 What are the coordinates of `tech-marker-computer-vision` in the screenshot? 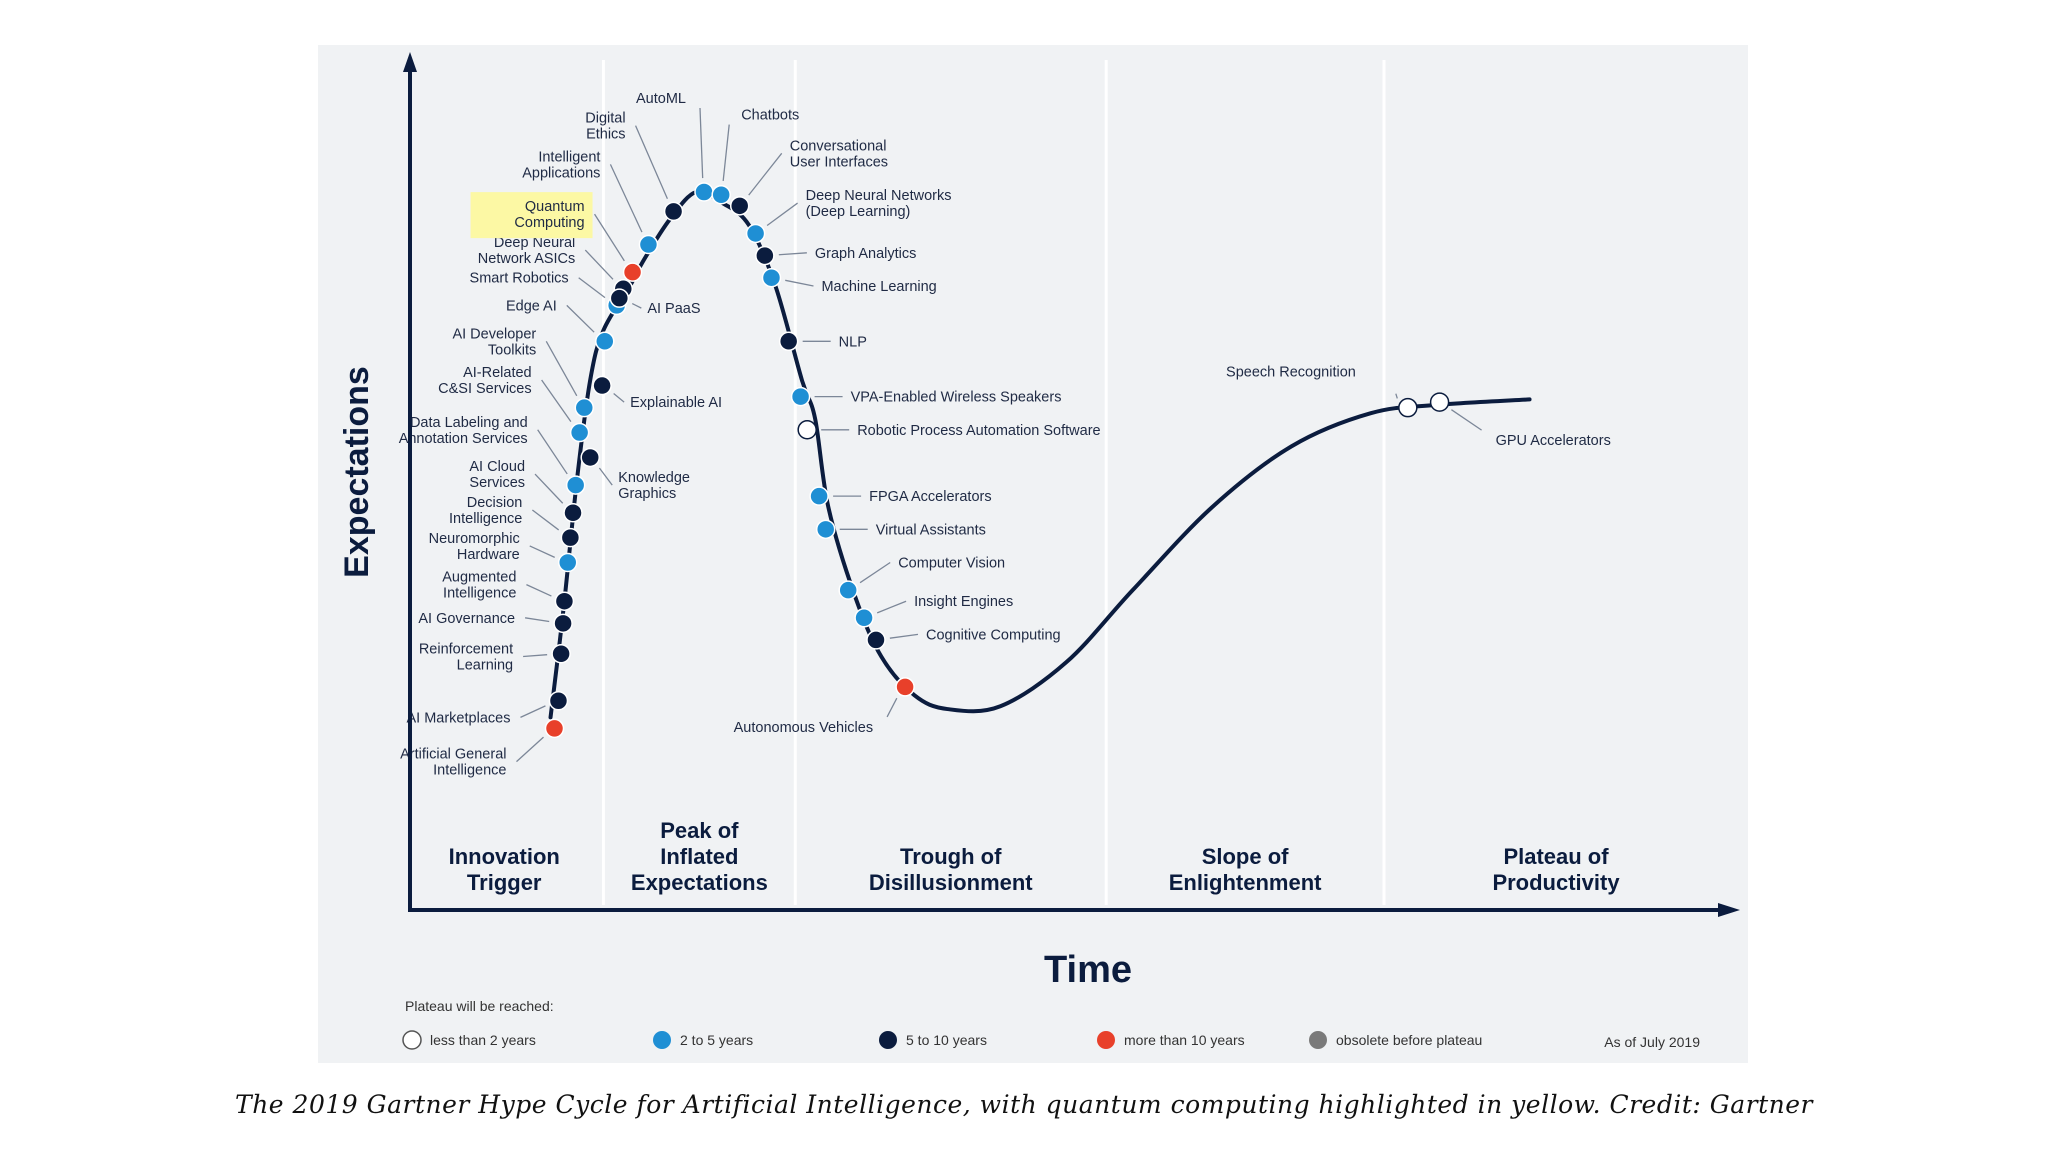 It's located at (848, 590).